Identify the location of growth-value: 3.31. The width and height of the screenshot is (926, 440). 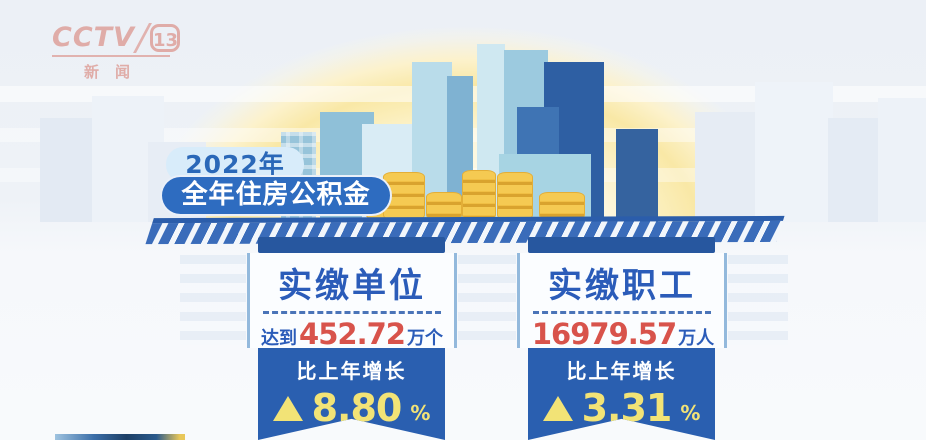
(627, 408).